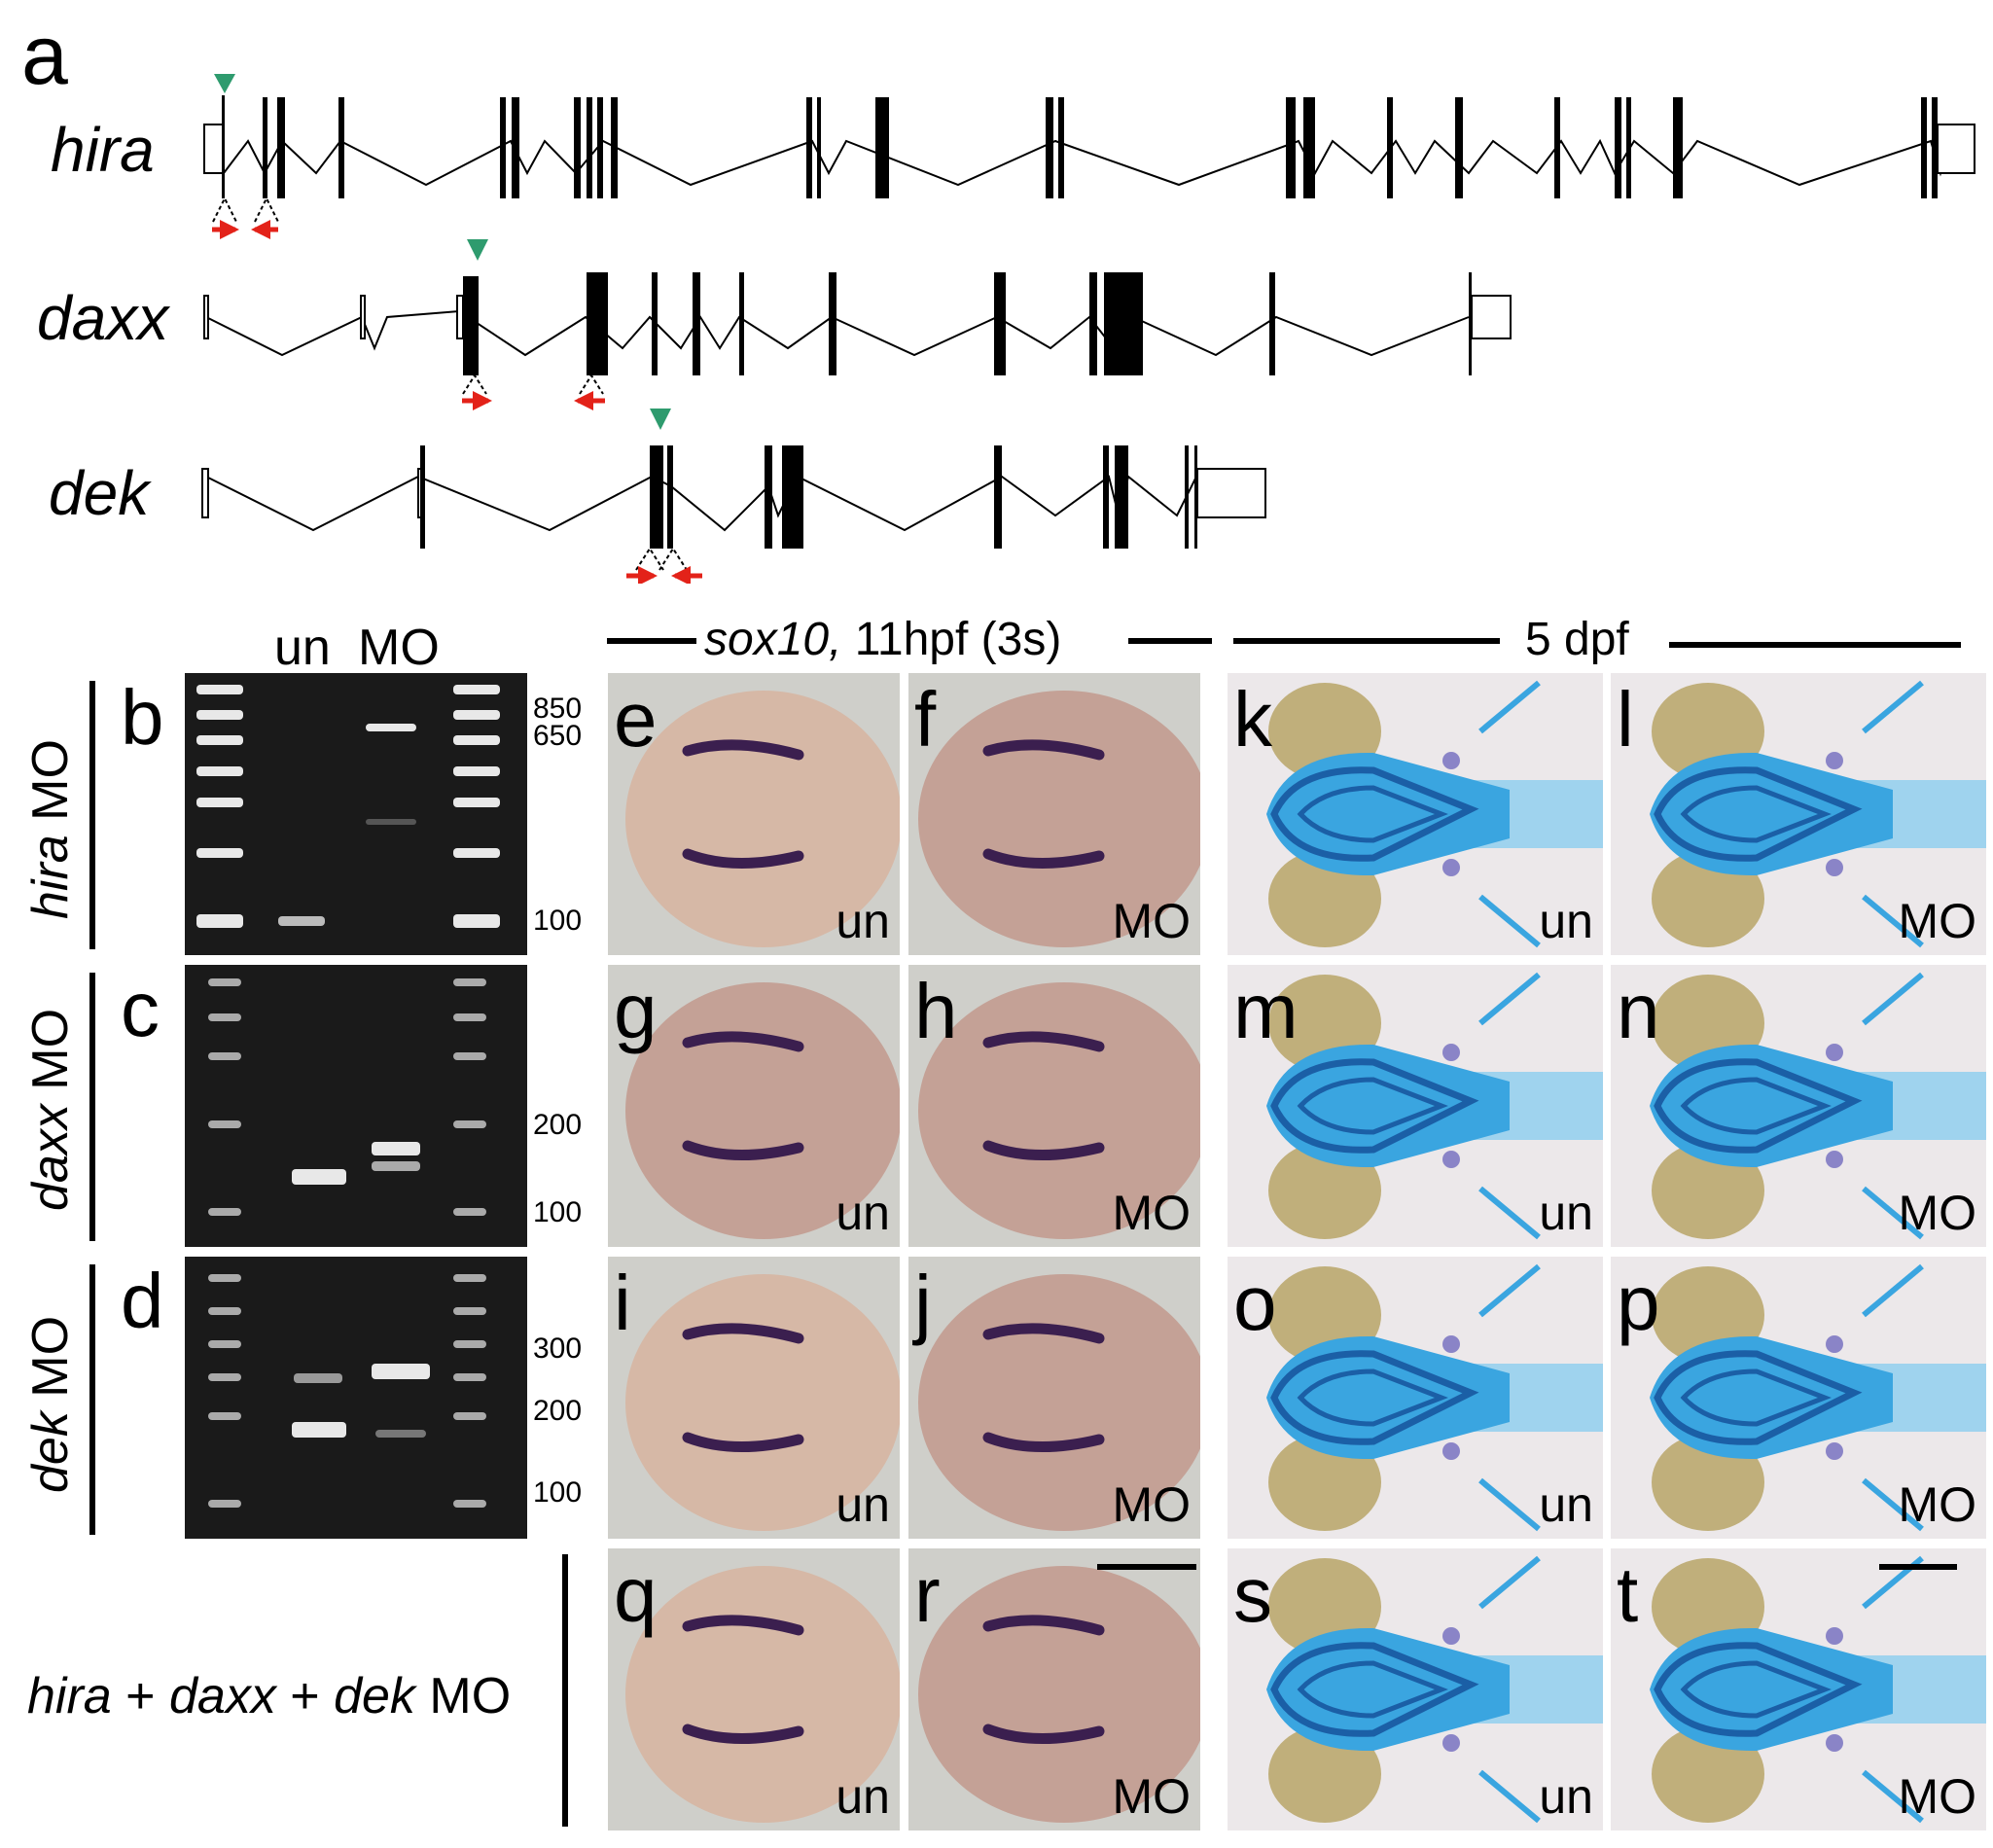  Describe the element at coordinates (50, 787) in the screenshot. I see `row-suffix-hira: MO` at that location.